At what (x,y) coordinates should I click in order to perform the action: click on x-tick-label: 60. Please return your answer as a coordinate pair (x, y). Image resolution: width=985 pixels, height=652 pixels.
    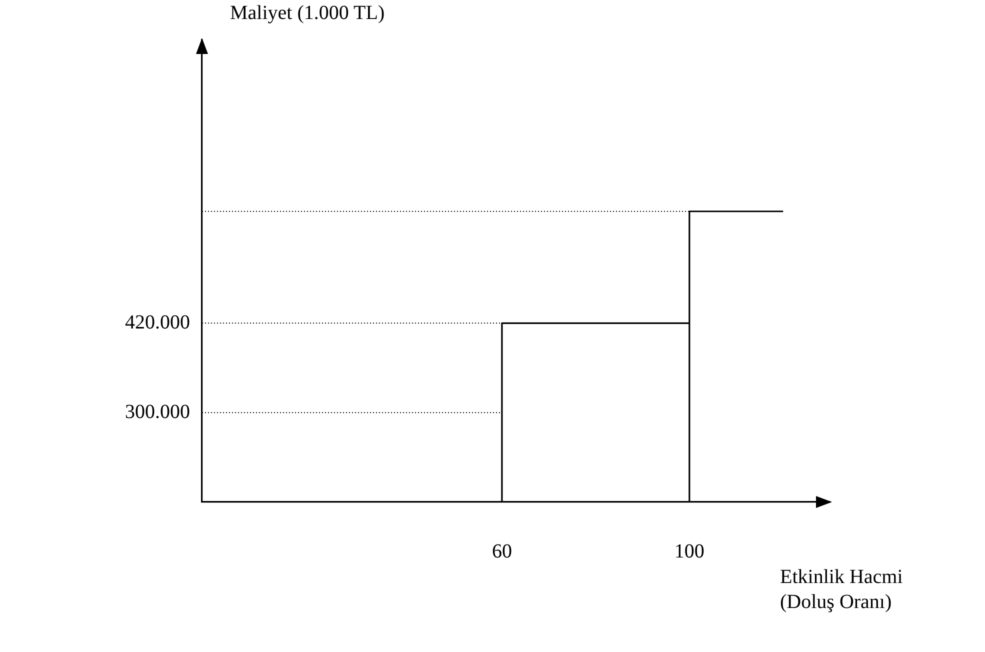
    Looking at the image, I should click on (502, 551).